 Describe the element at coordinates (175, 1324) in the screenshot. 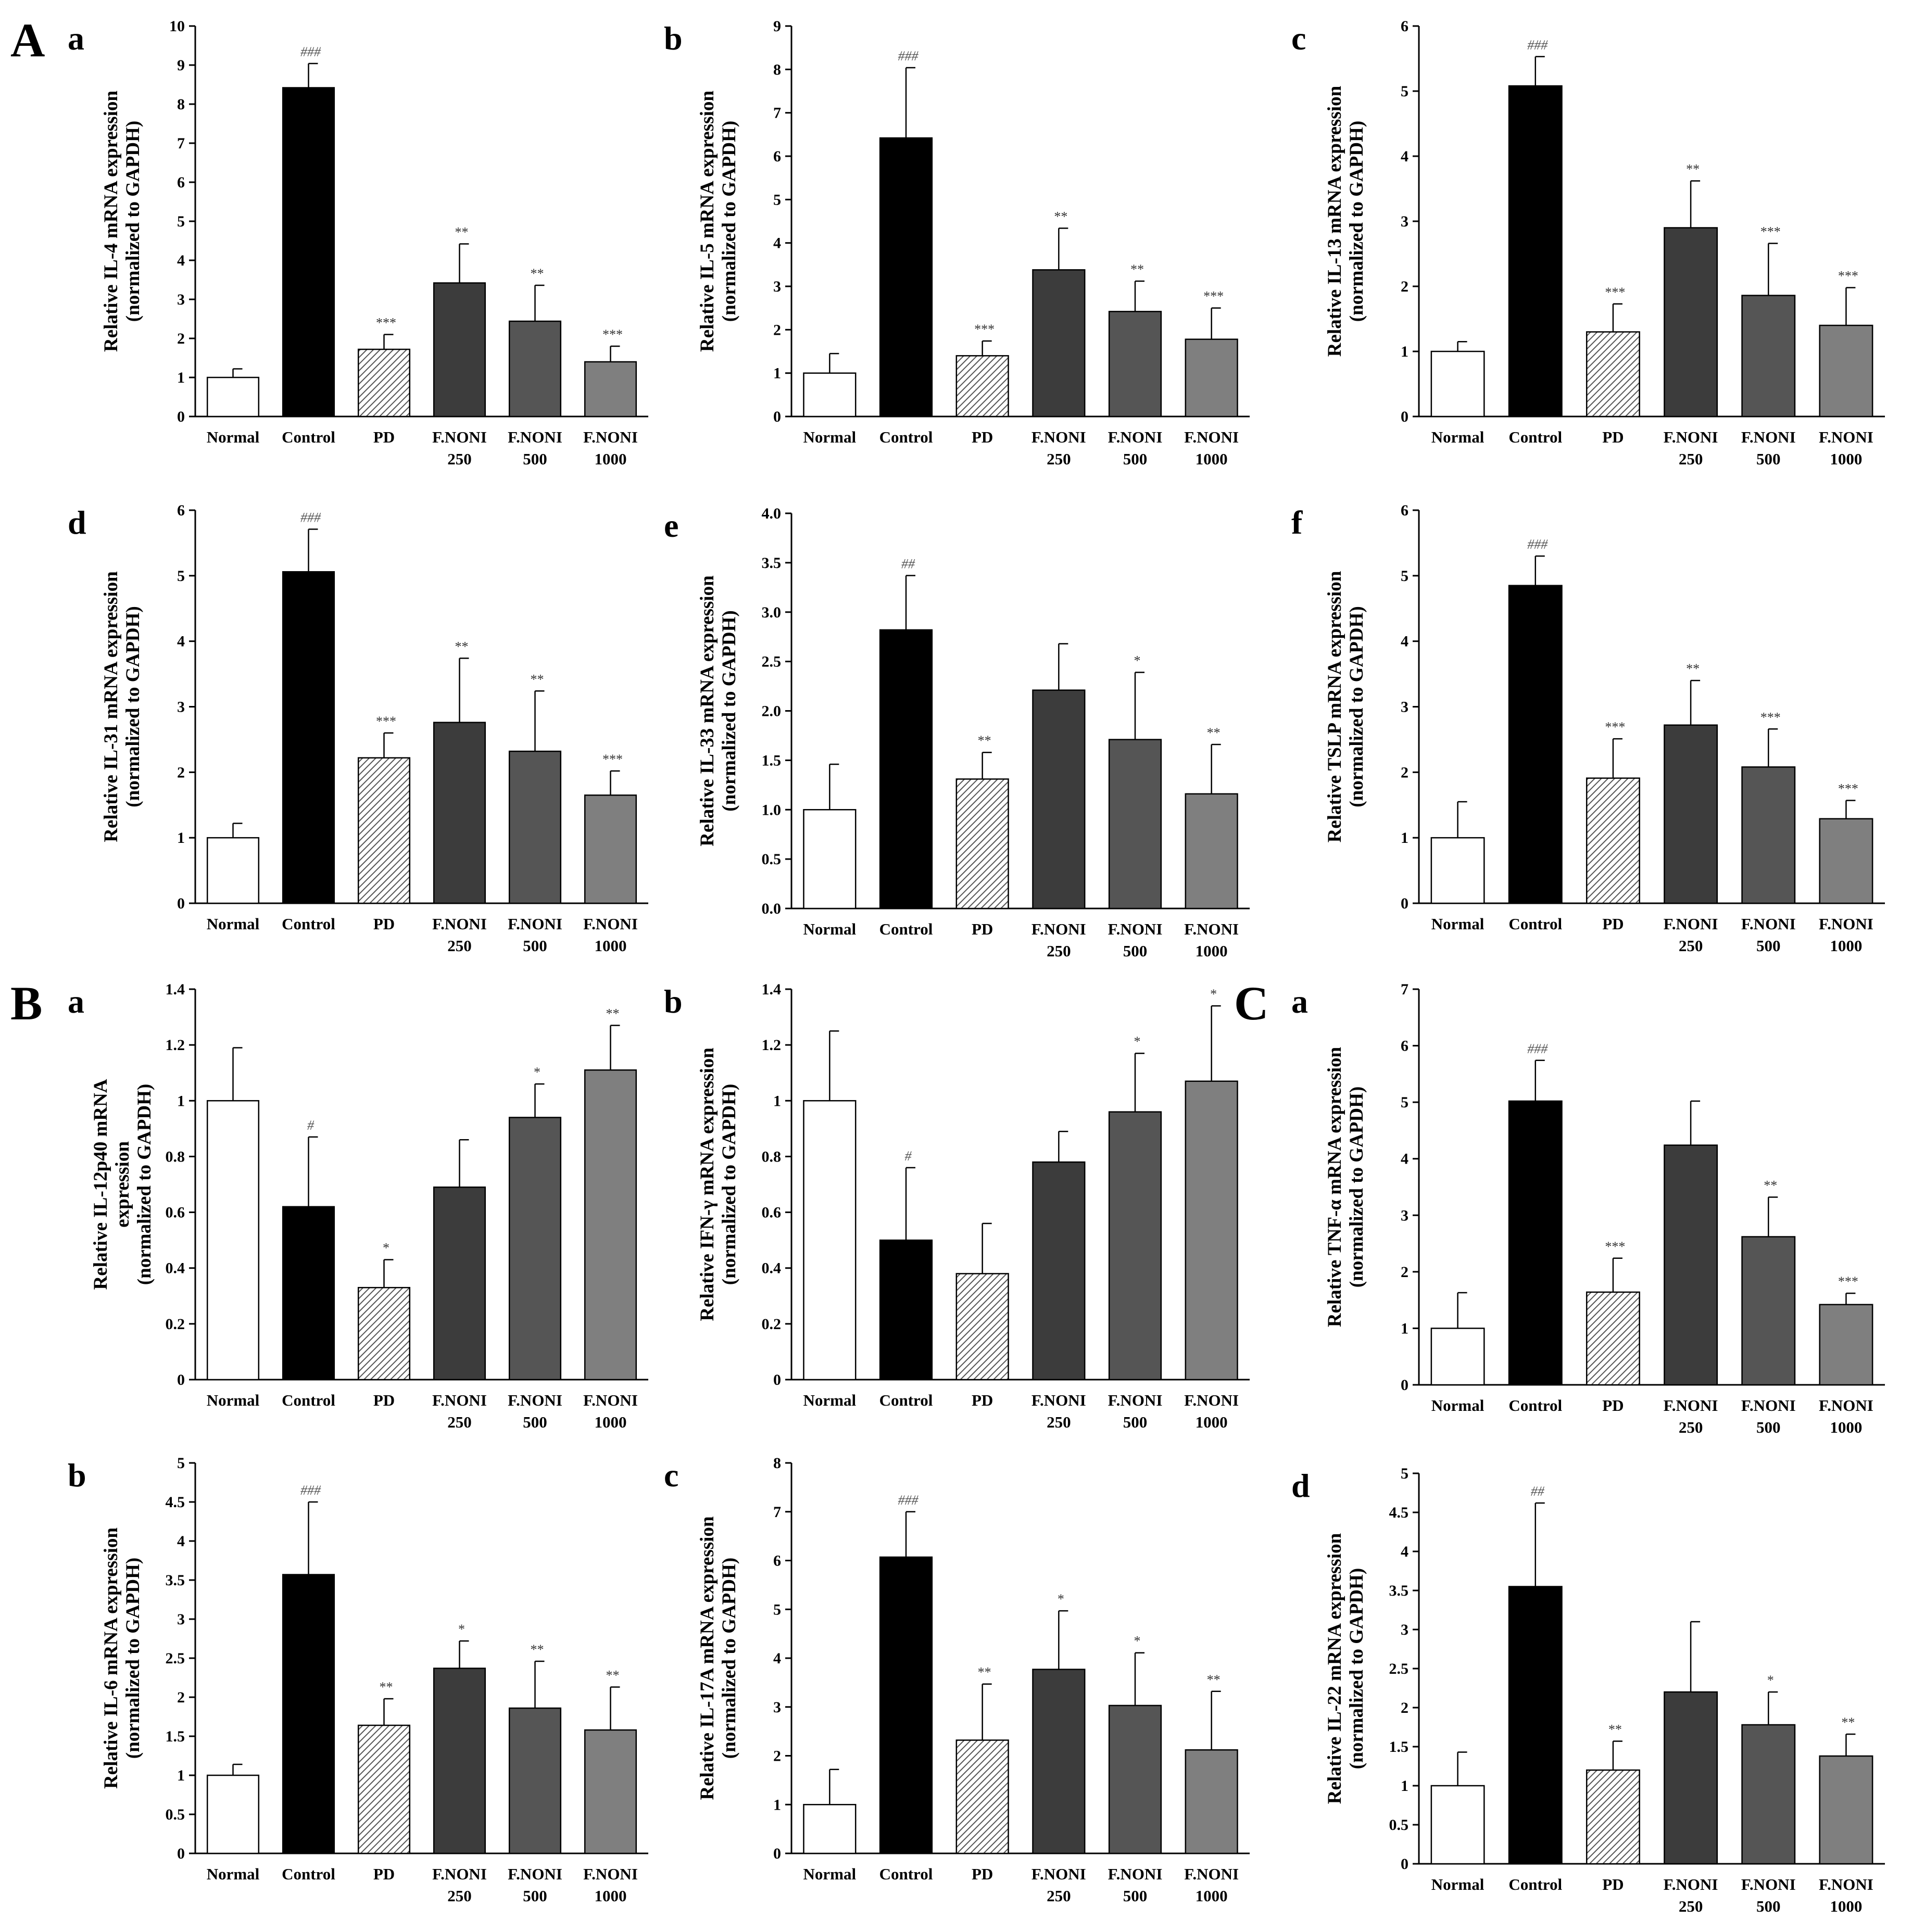

I see `y-tick-label: 0.2` at that location.